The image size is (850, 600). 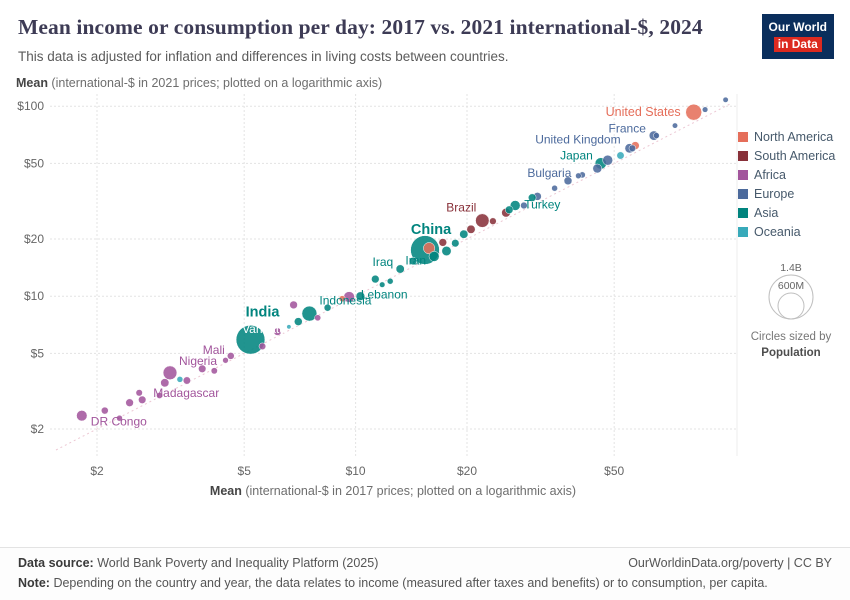 I want to click on size-legend-small-label: 600M, so click(x=791, y=286).